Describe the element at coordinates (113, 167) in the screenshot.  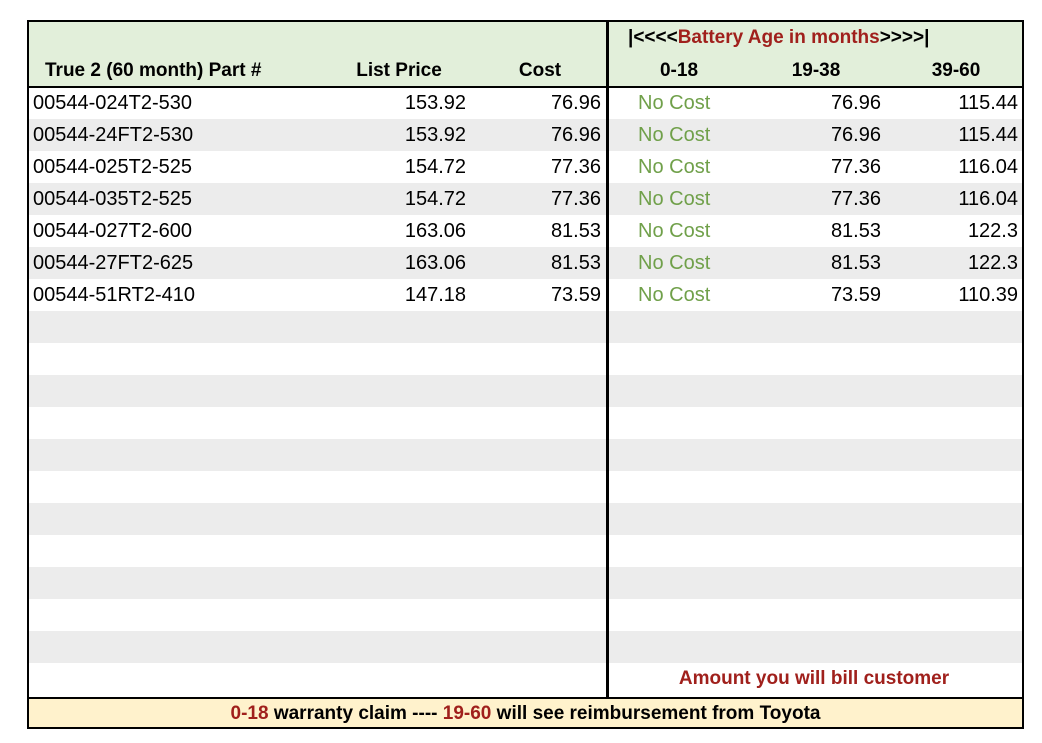
I see `table-cell: 00544-025T2-525` at that location.